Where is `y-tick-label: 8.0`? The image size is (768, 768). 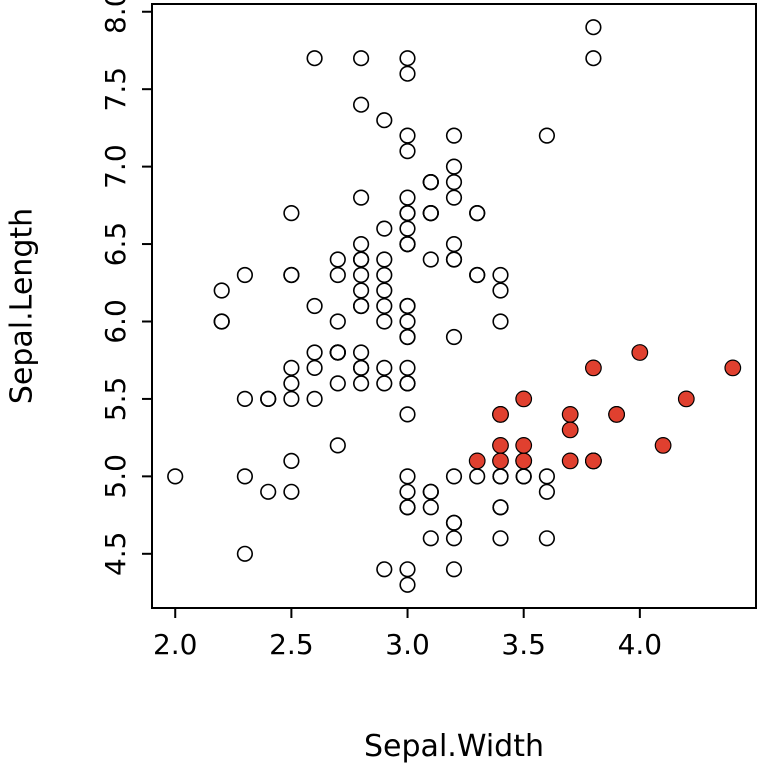
y-tick-label: 8.0 is located at coordinates (115, 17).